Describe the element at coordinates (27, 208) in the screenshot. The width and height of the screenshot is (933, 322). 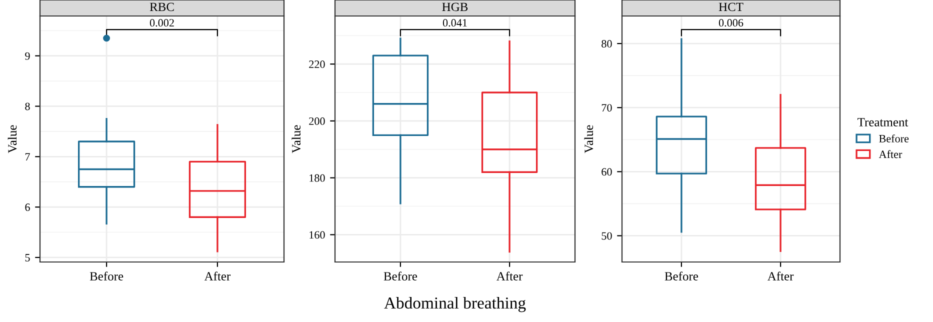
I see `y-tick-label: 6` at that location.